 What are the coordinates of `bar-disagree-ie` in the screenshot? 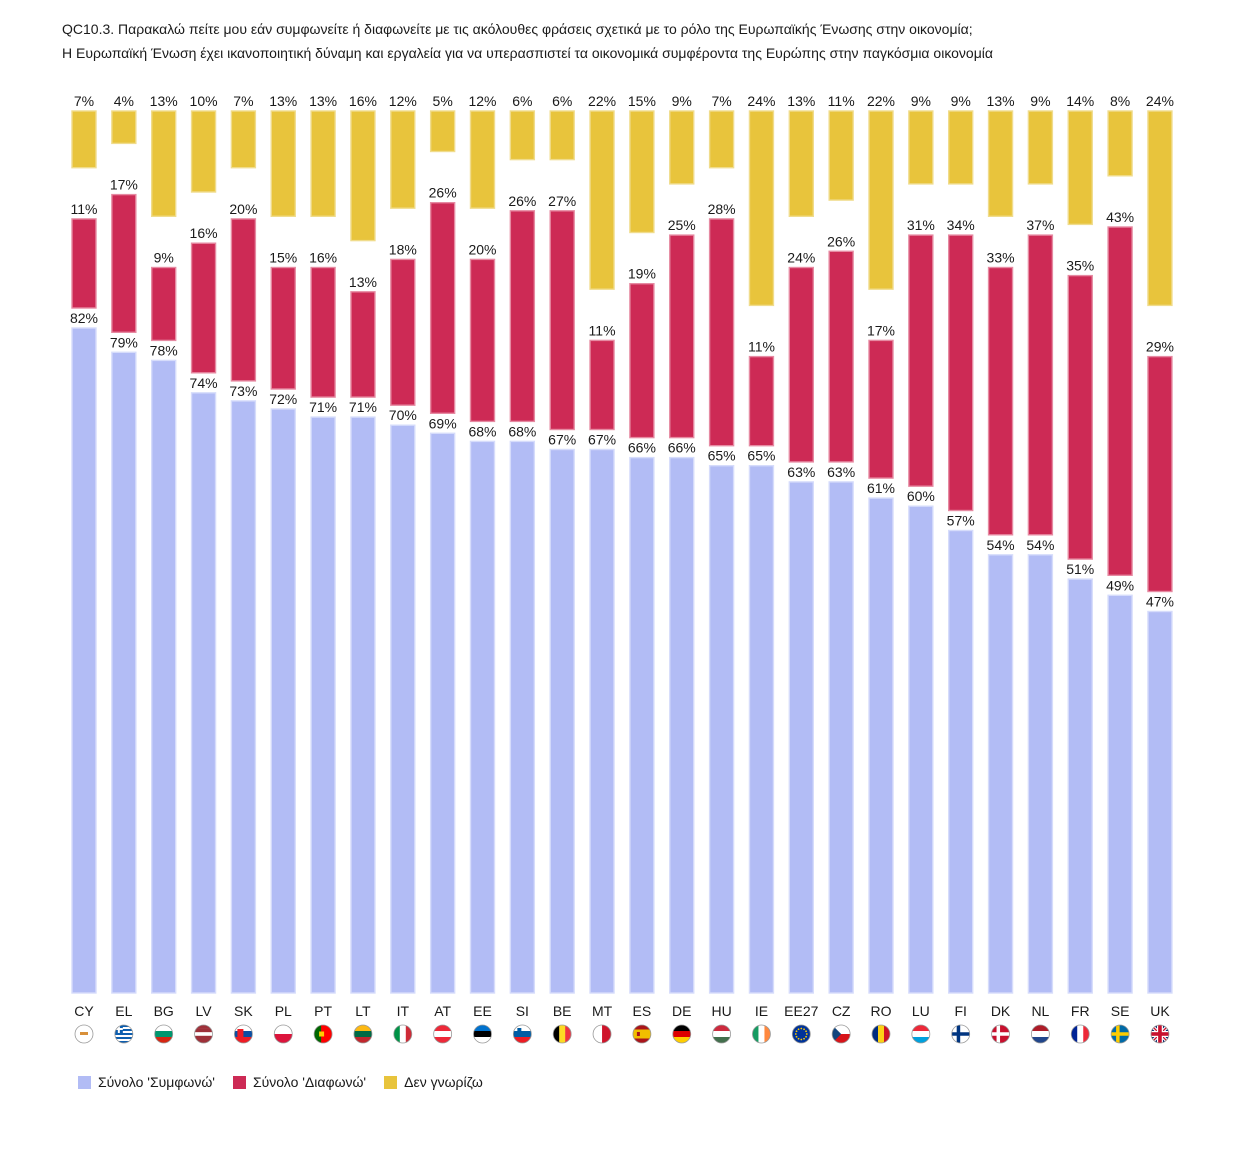 It's located at (761, 401).